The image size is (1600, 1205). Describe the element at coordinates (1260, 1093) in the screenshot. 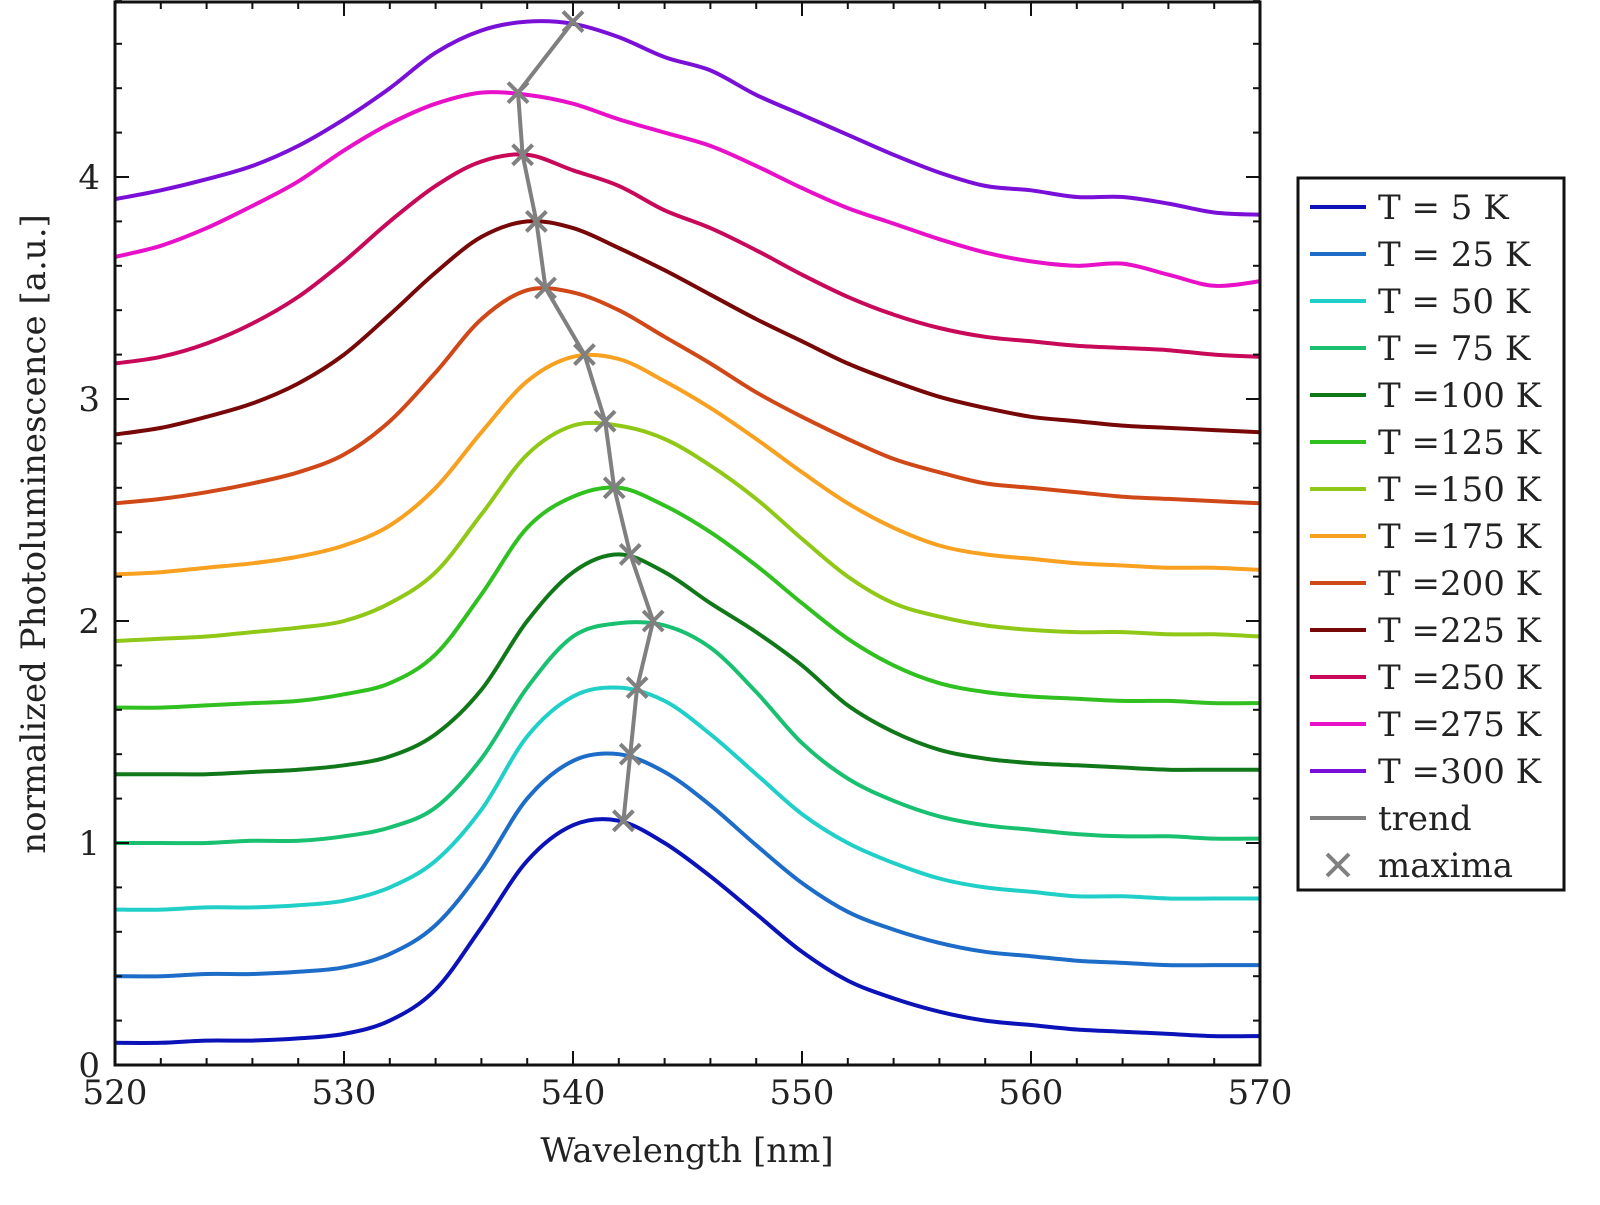

I see `x-tick-label: 570` at that location.